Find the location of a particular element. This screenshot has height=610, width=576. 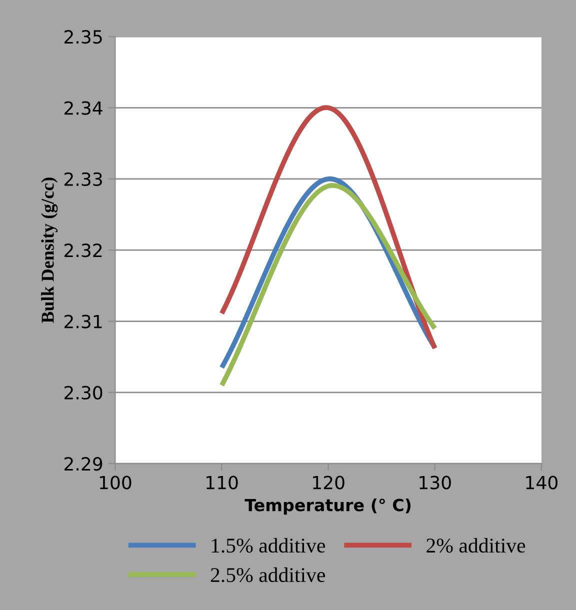

y-tick-label: 2.30 is located at coordinates (83, 393).